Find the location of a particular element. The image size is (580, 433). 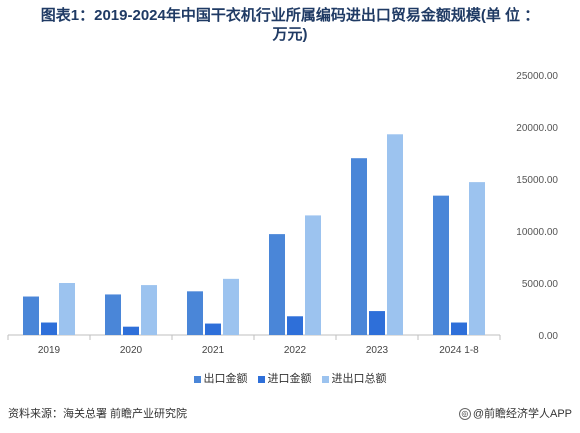

y-tick-label: 0.00 is located at coordinates (549, 336).